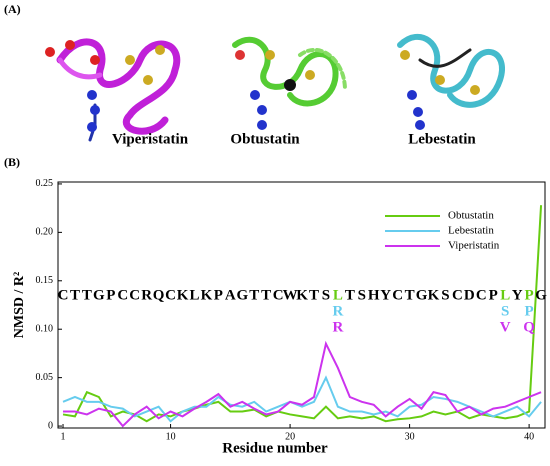 The height and width of the screenshot is (466, 550). Describe the element at coordinates (50, 425) in the screenshot. I see `y-tick-label: 0` at that location.